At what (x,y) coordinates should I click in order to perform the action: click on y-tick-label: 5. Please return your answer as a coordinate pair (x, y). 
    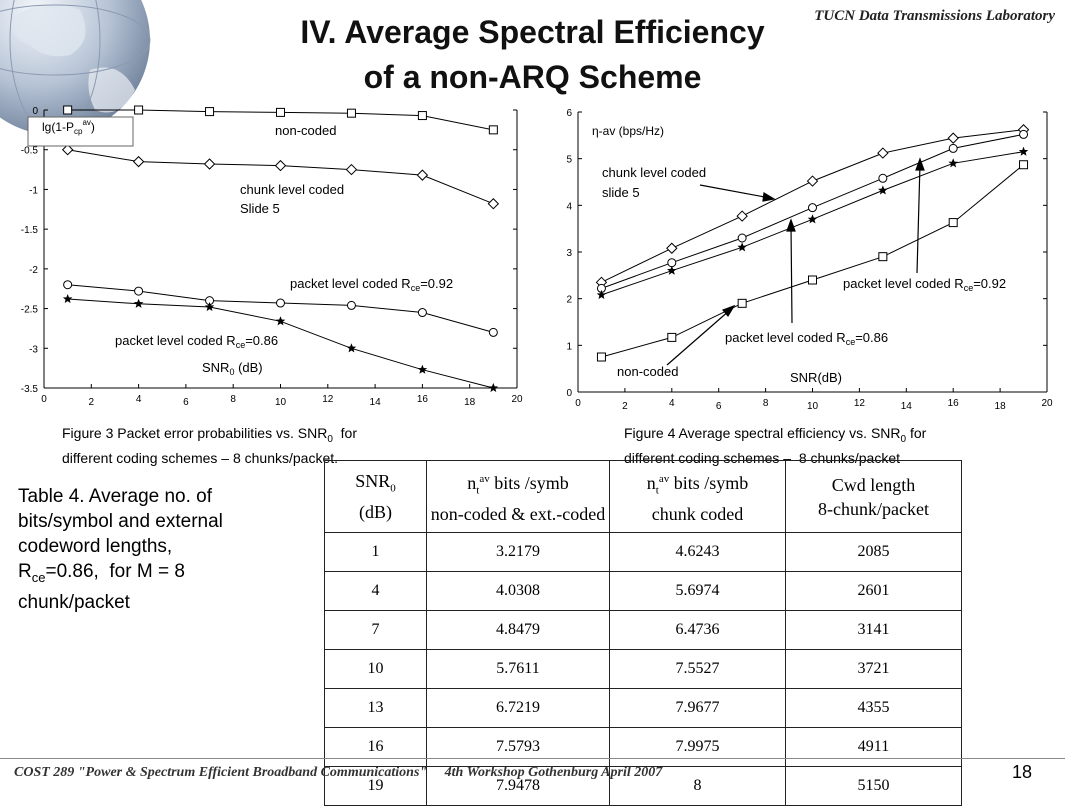
    Looking at the image, I should click on (569, 160).